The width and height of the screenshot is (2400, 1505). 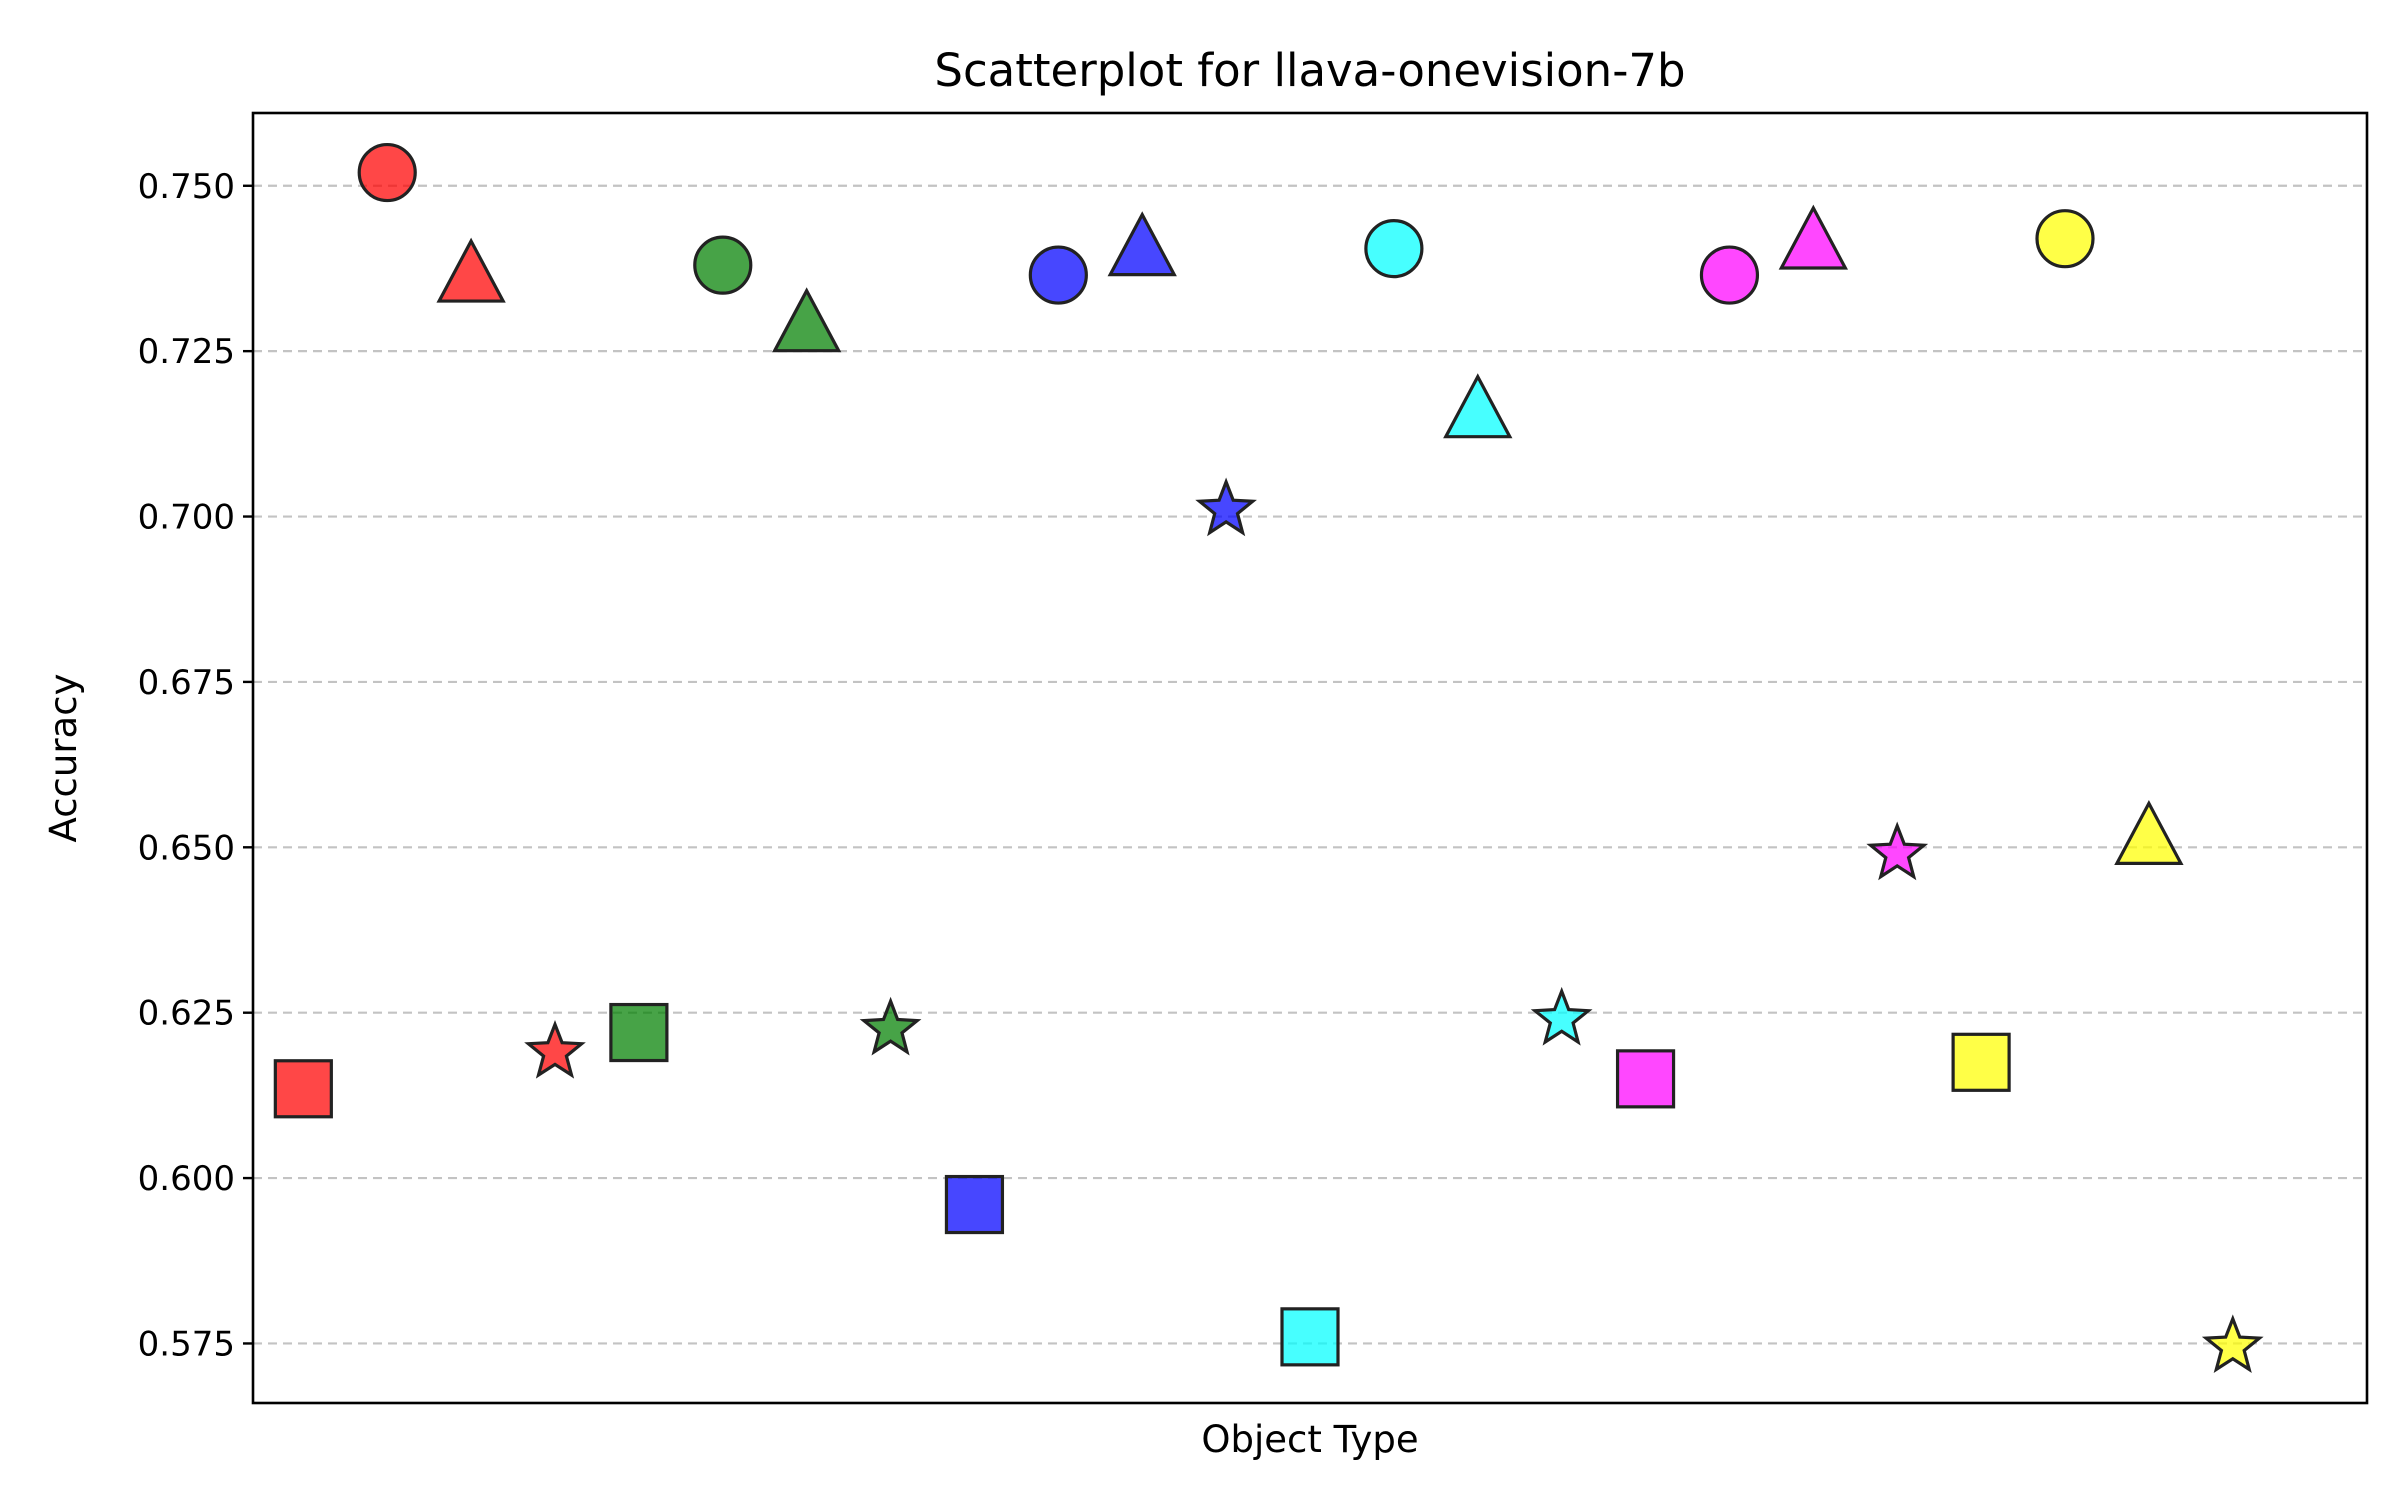 I want to click on y-tick-label: 0.700, so click(x=186, y=518).